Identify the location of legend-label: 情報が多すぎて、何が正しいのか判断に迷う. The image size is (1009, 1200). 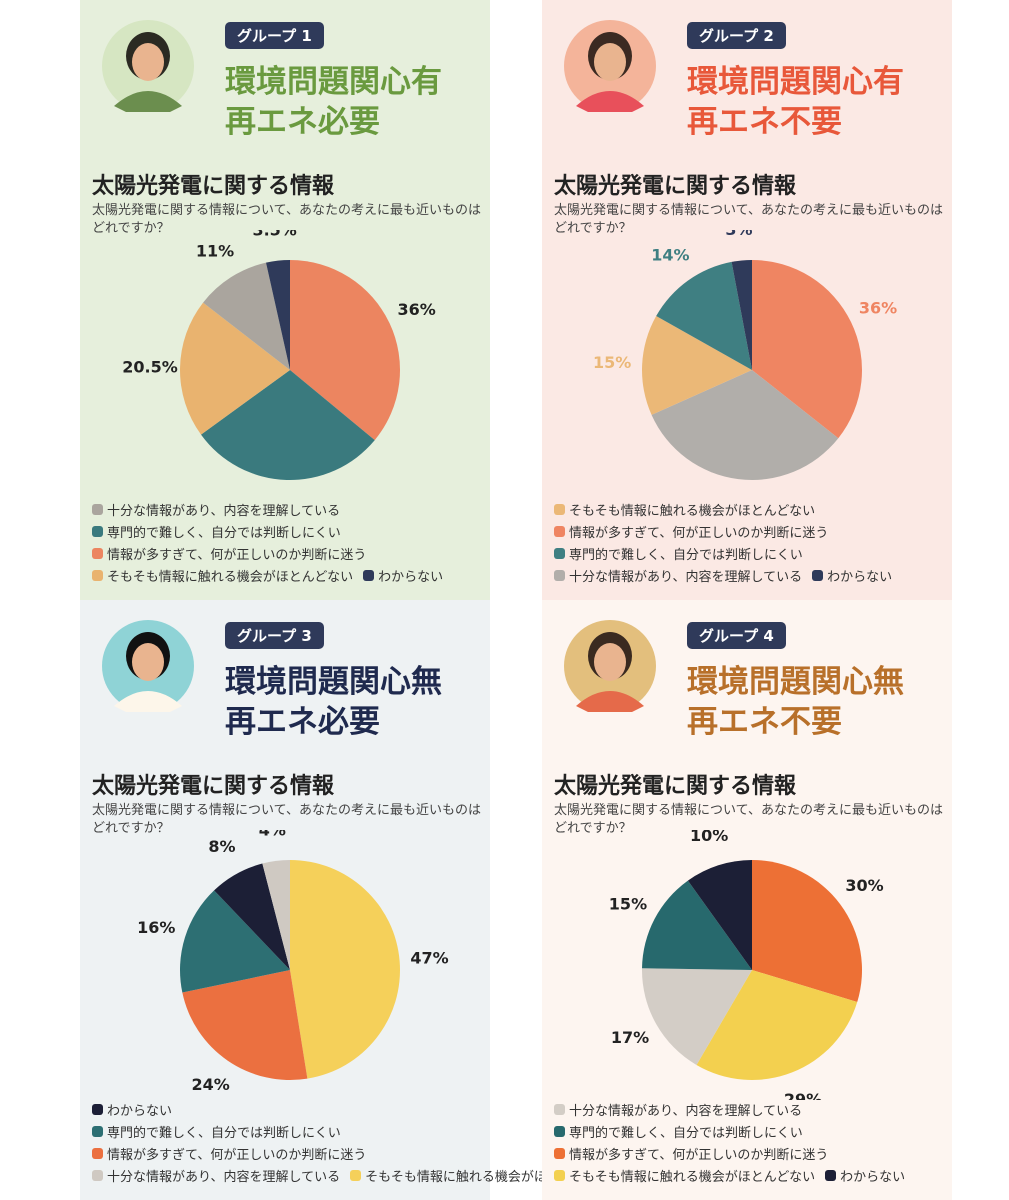
(237, 555).